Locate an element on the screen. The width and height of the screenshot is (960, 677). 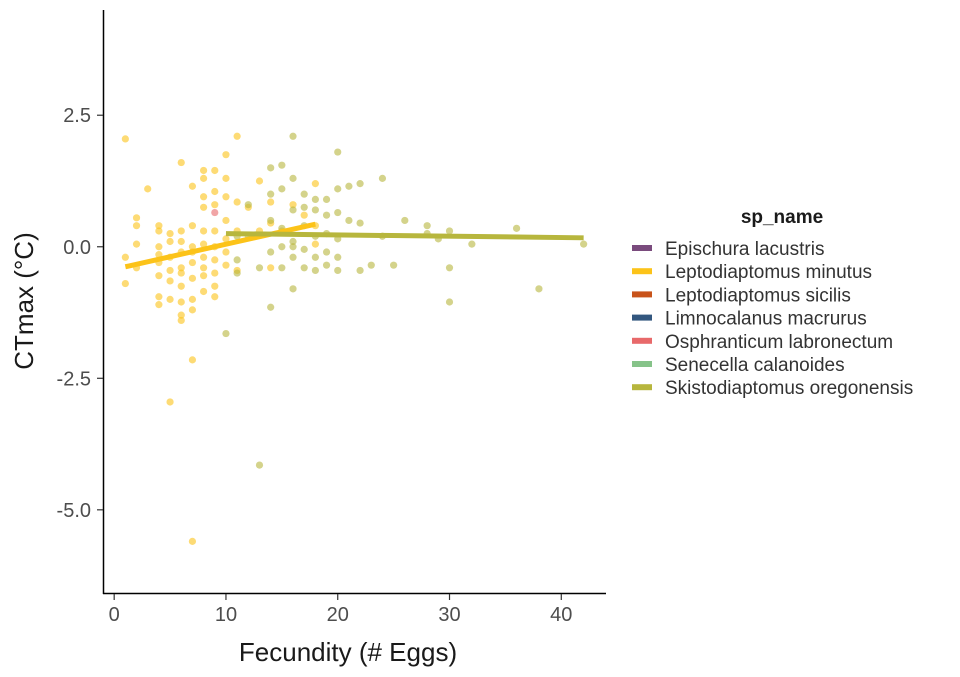
fit-line-skistodiaptomus-oregonensis is located at coordinates (404, 236).